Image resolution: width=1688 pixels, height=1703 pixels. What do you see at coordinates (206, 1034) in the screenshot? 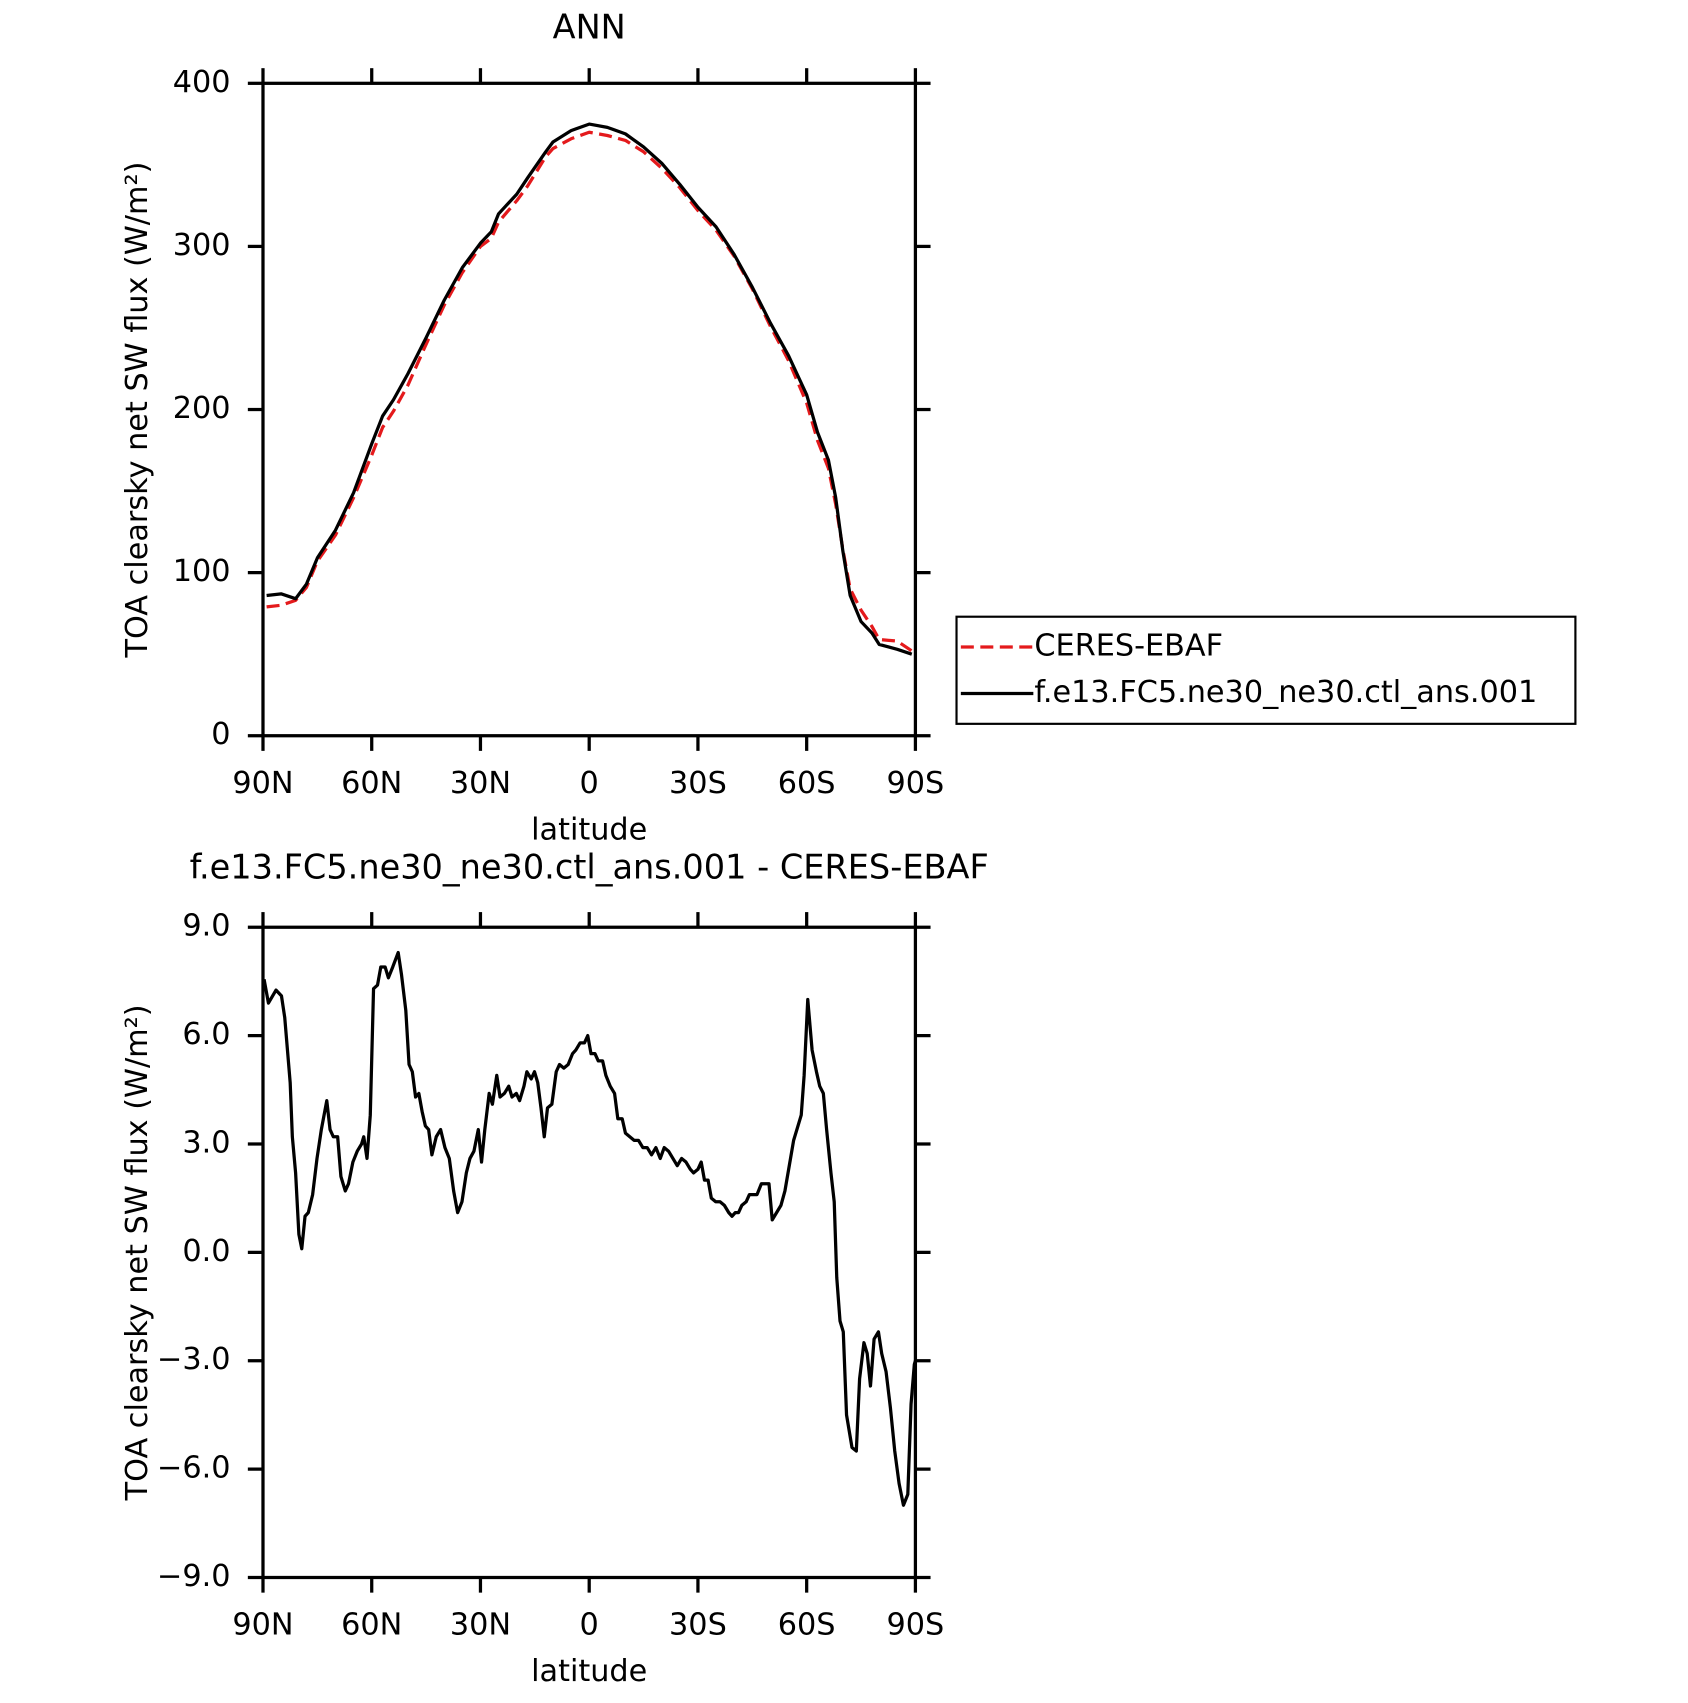
I see `y-tick-label: 6.0` at bounding box center [206, 1034].